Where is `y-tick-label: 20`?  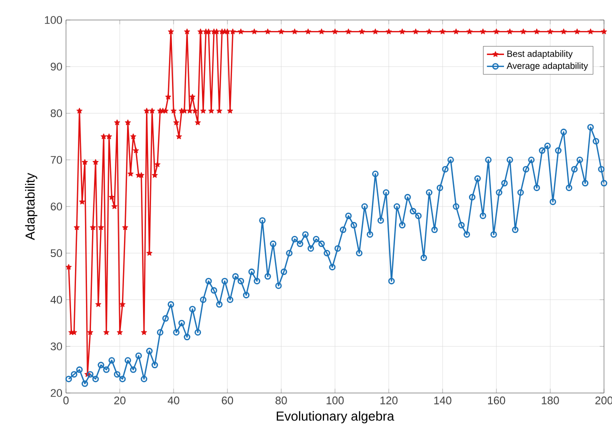
y-tick-label: 20 is located at coordinates (56, 393).